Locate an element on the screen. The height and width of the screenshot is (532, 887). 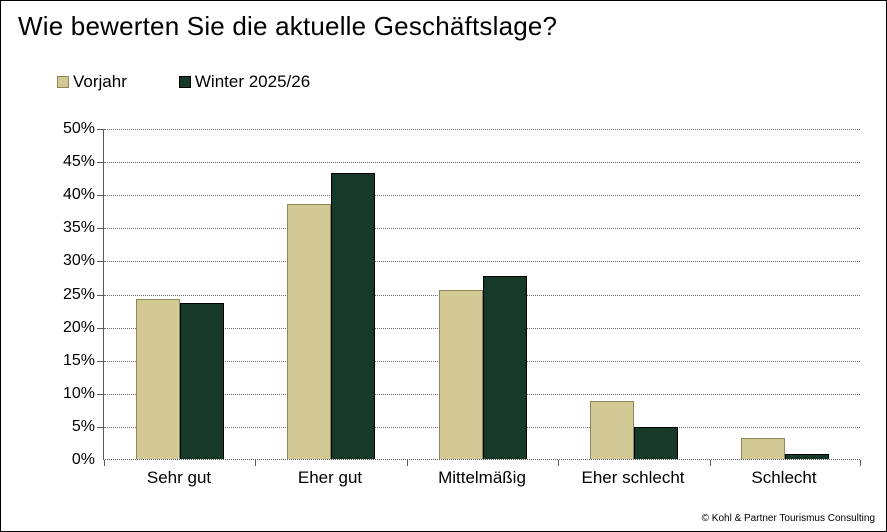
category-label: Sehr gut is located at coordinates (179, 477).